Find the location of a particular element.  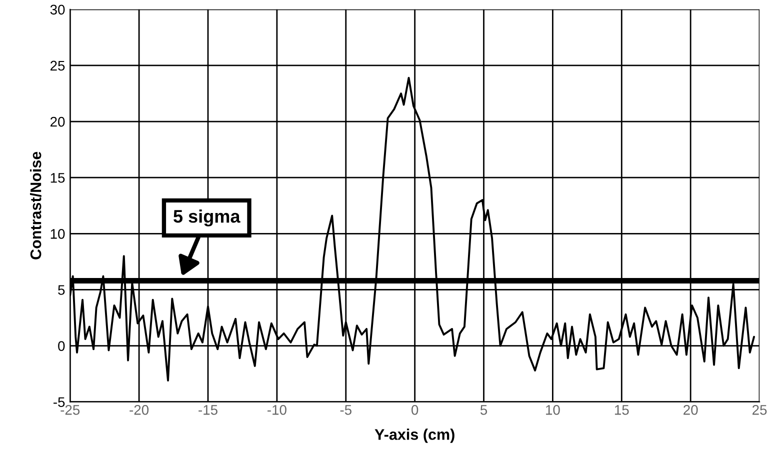

y-tick-label: 0 is located at coordinates (61, 346).